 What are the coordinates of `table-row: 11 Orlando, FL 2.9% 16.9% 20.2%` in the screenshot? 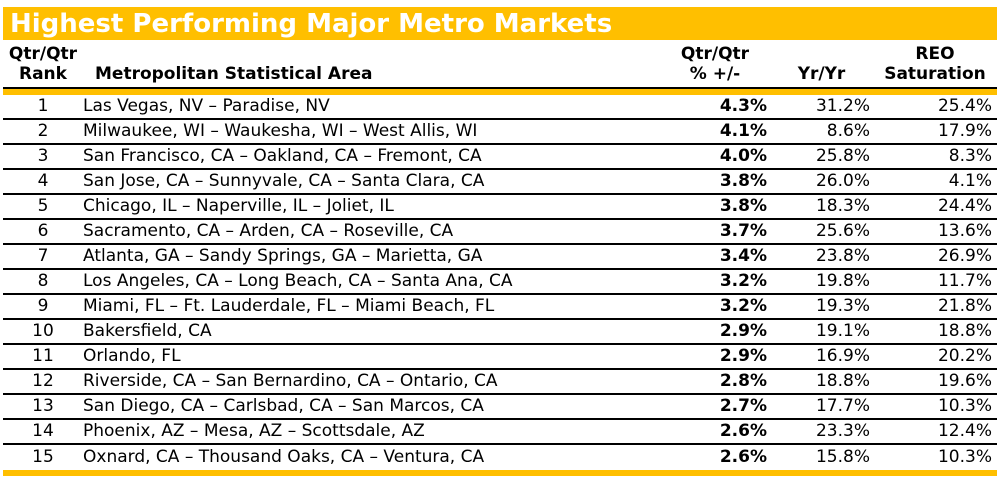 It's located at (500, 357).